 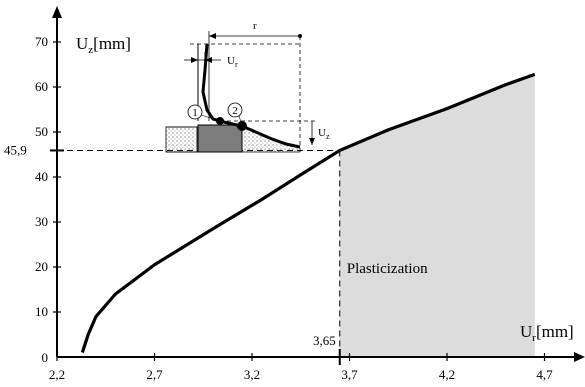 I want to click on inset-point-2-circle, so click(x=235, y=110).